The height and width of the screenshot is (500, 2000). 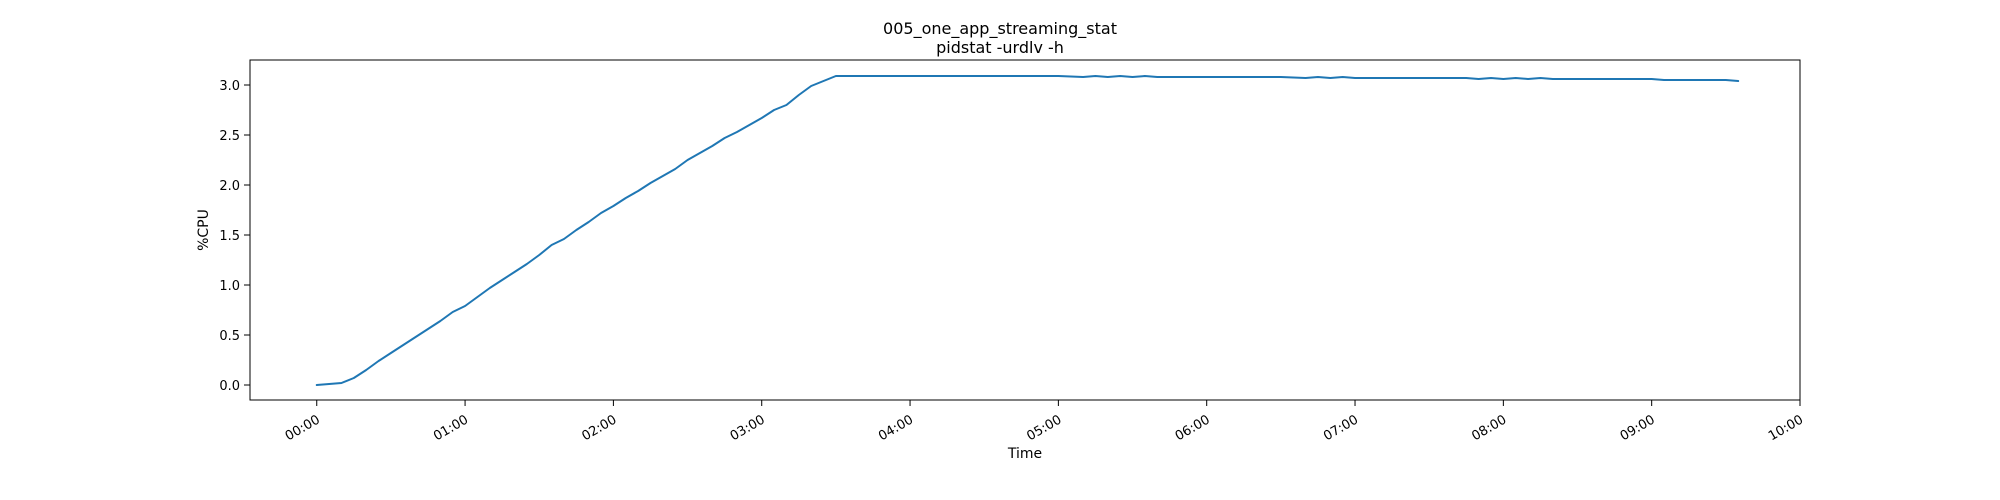 What do you see at coordinates (1341, 428) in the screenshot?
I see `x-tick-label: 07:00` at bounding box center [1341, 428].